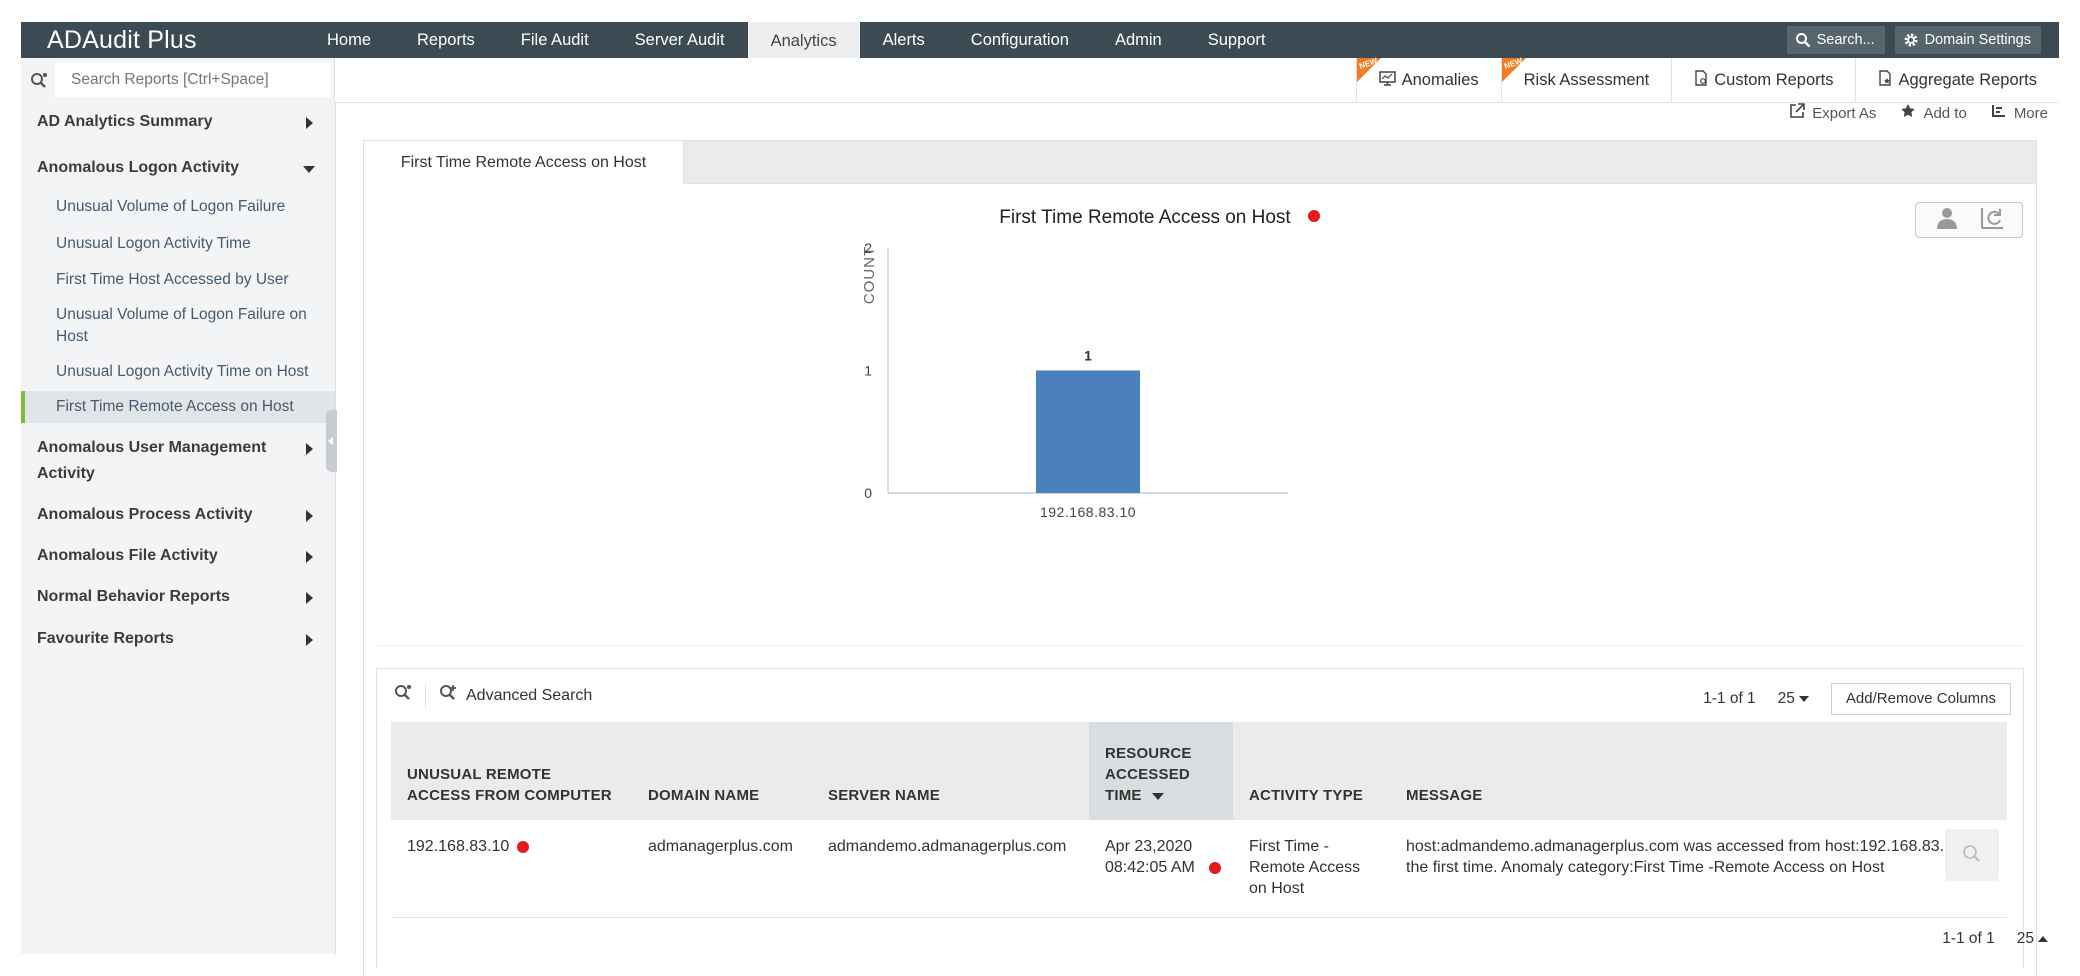  I want to click on sidebar-group-label: Anomalous User Management Activity, so click(152, 460).